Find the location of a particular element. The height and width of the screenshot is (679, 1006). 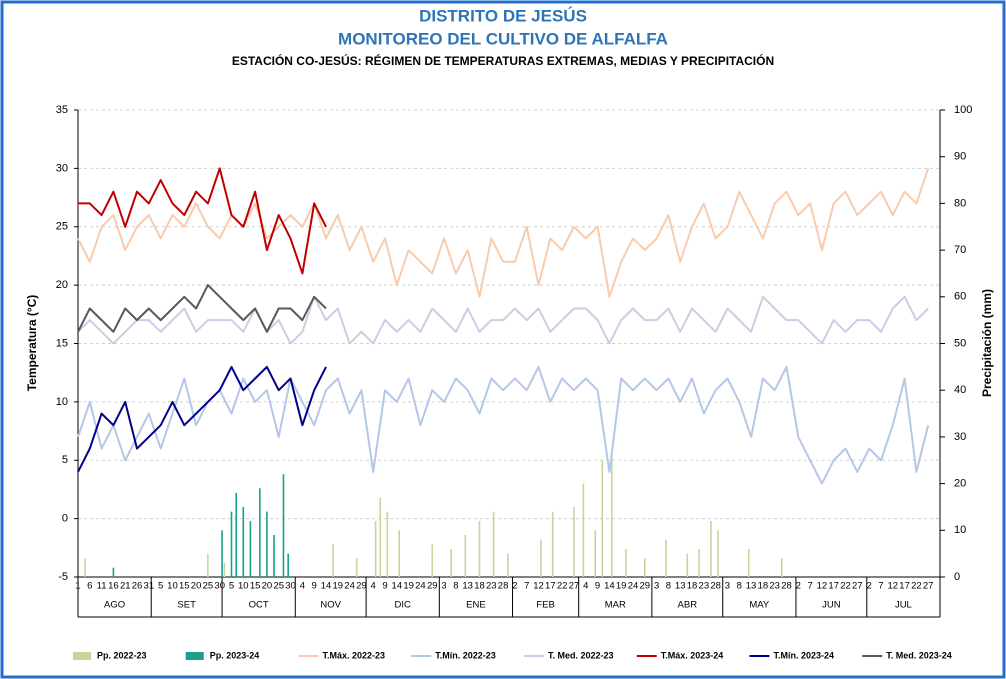

month-label: OCT is located at coordinates (259, 605).